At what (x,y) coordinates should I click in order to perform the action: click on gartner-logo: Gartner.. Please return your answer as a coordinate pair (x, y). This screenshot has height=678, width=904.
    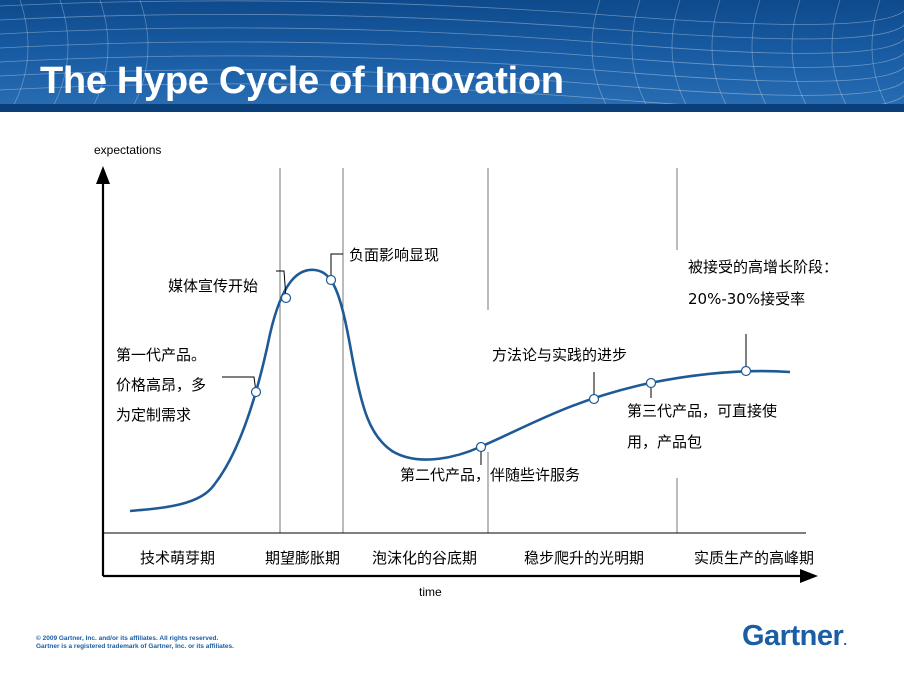
    Looking at the image, I should click on (794, 636).